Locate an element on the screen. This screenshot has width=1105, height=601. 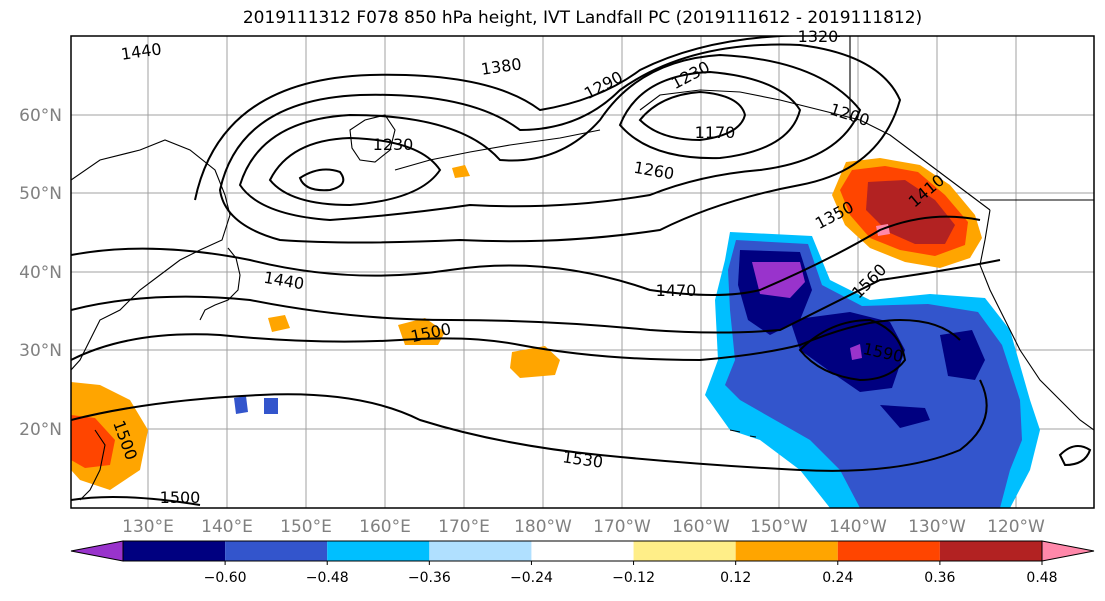
lon-label: 160°W is located at coordinates (701, 527).